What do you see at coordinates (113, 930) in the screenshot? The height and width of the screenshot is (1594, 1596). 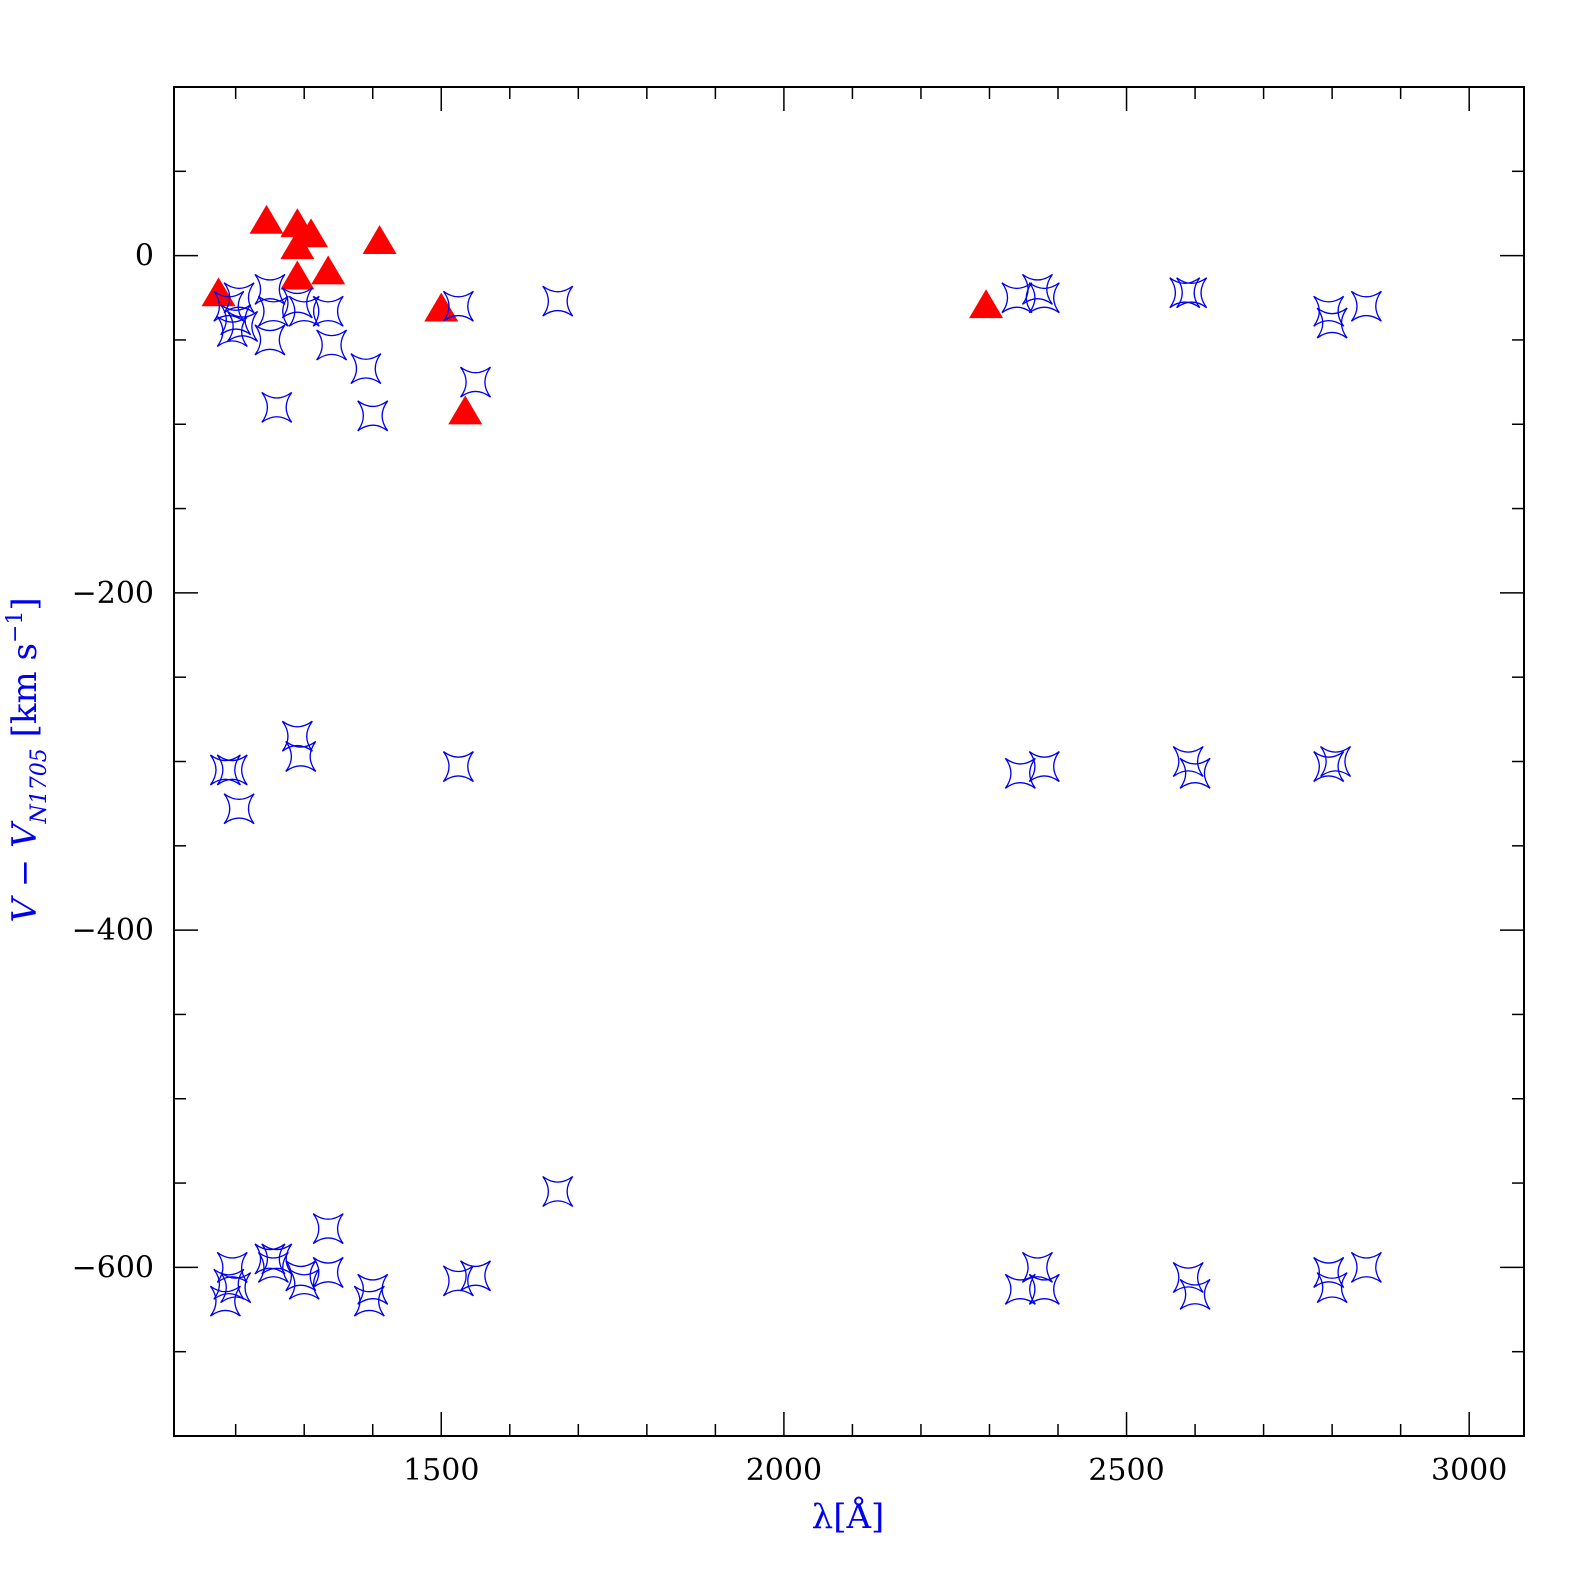 I see `y-tick-label: −400` at bounding box center [113, 930].